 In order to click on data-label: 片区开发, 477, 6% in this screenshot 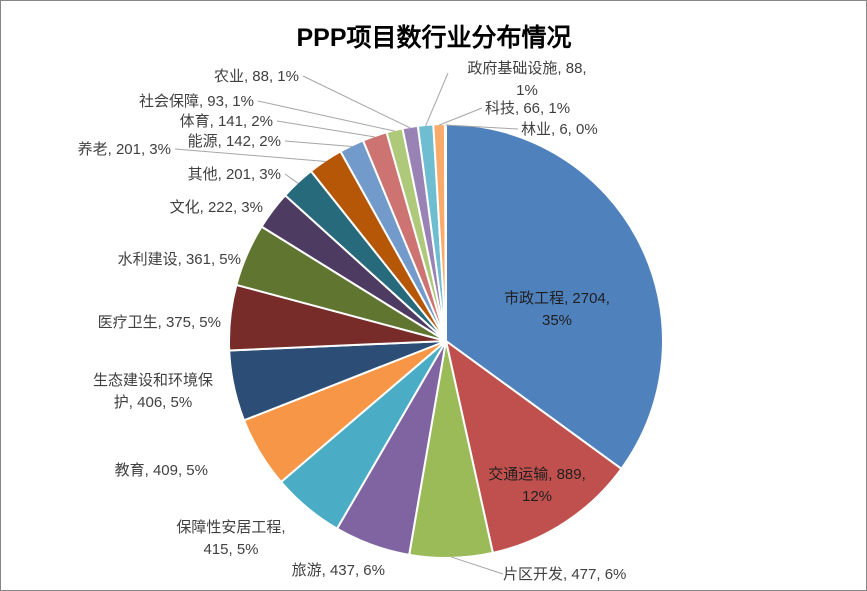, I will do `click(564, 574)`.